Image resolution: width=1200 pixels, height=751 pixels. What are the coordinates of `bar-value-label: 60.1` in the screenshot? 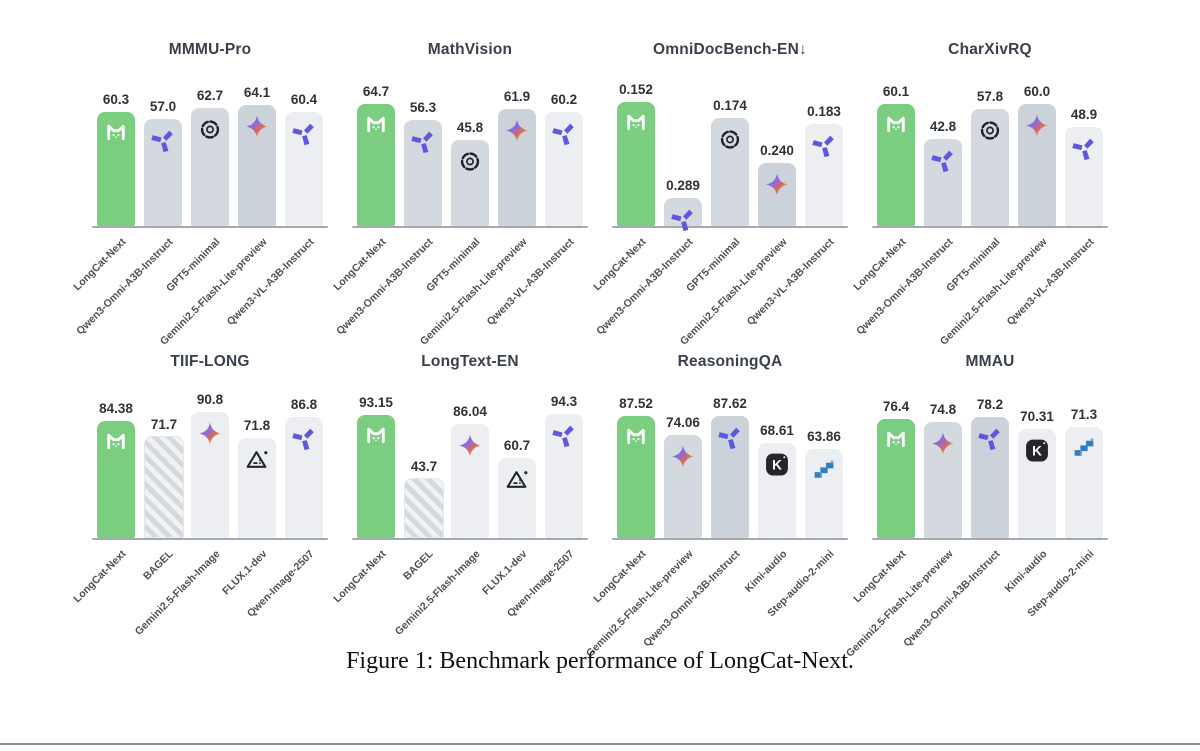 It's located at (896, 91).